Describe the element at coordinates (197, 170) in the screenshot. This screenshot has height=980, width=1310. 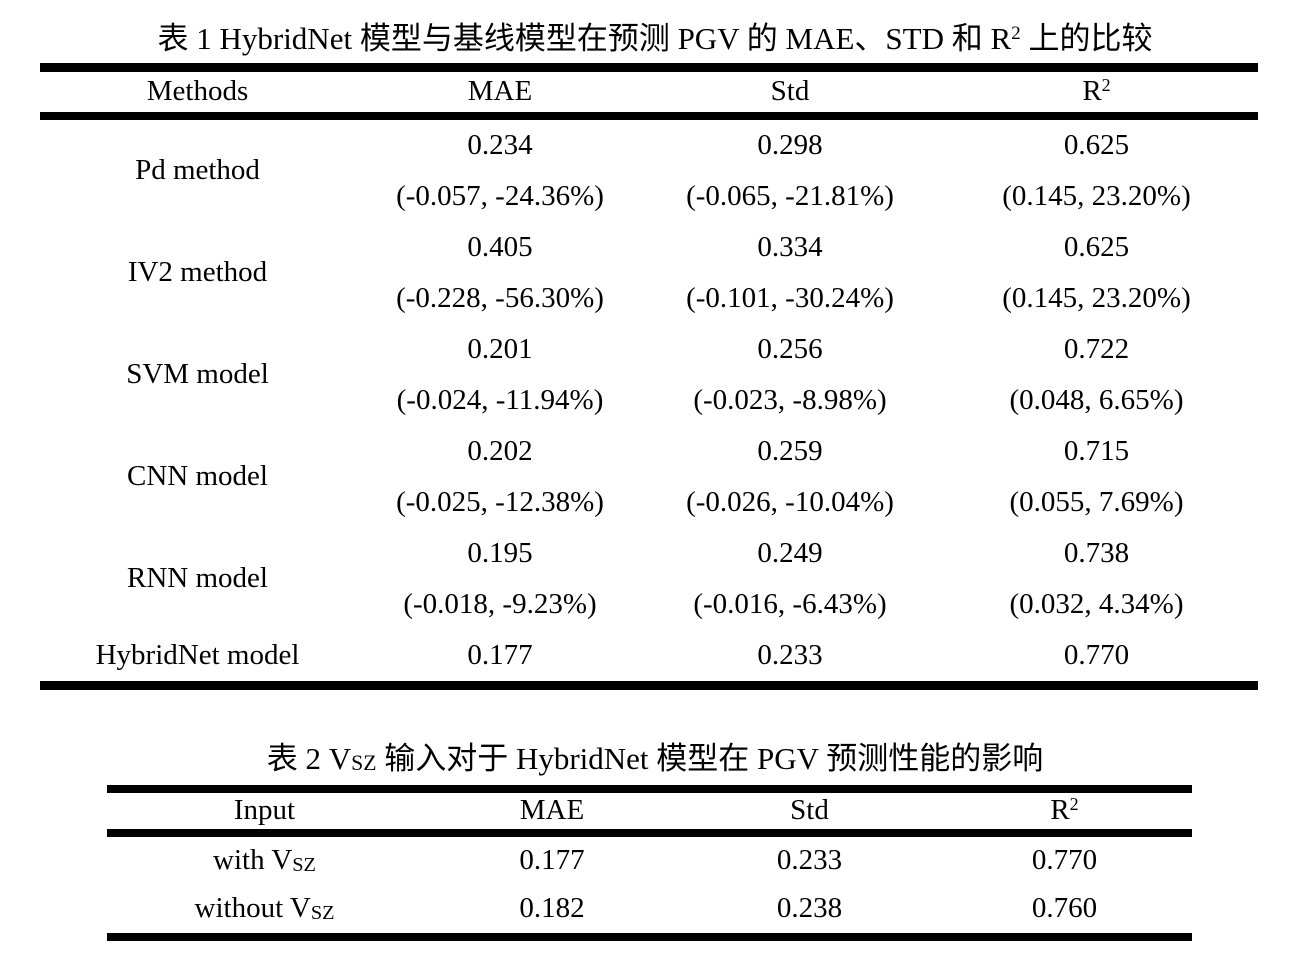
I see `method-label: Pd method` at that location.